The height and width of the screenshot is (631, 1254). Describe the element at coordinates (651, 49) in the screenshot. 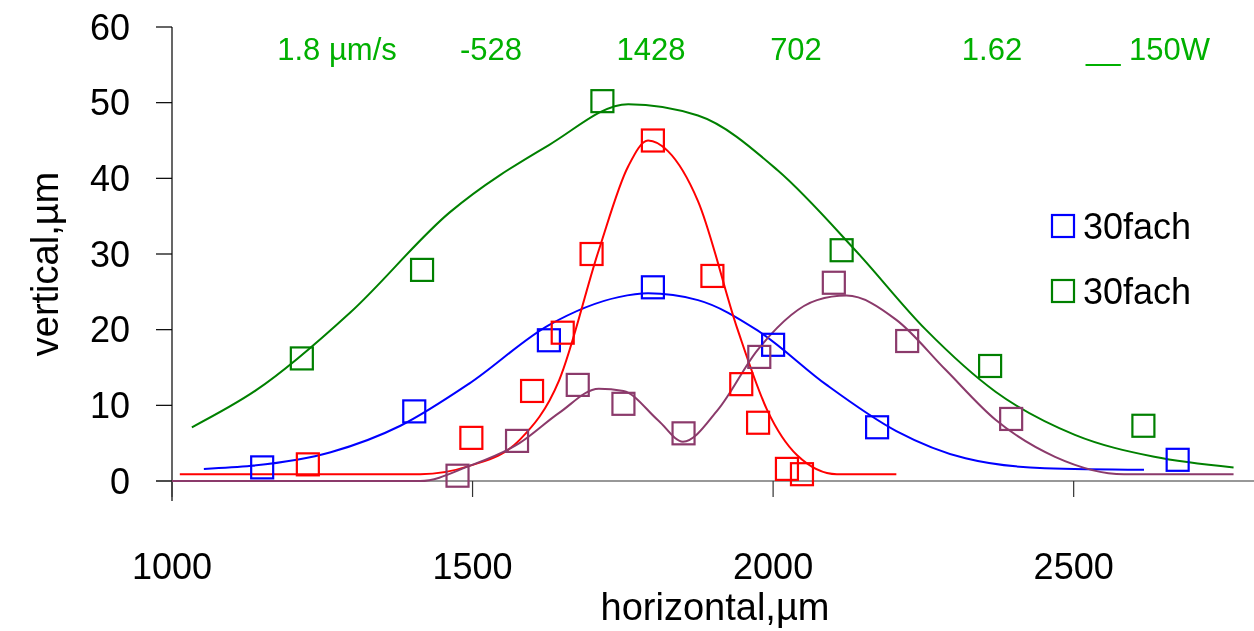

I see `annotation: 1428` at that location.